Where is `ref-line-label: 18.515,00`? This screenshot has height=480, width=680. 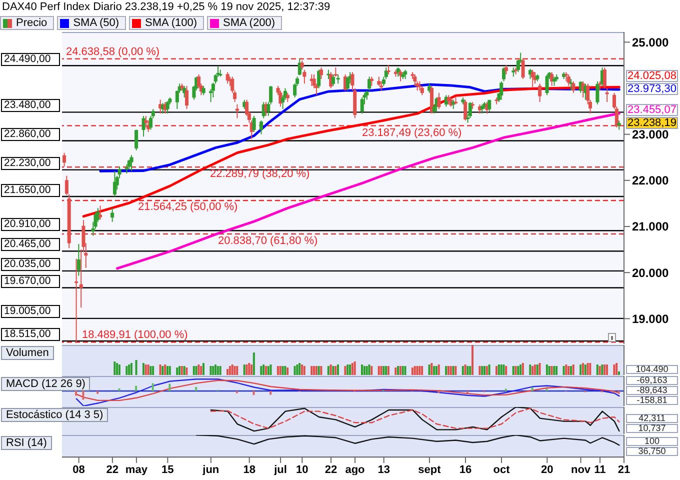 ref-line-label: 18.515,00 is located at coordinates (30, 334).